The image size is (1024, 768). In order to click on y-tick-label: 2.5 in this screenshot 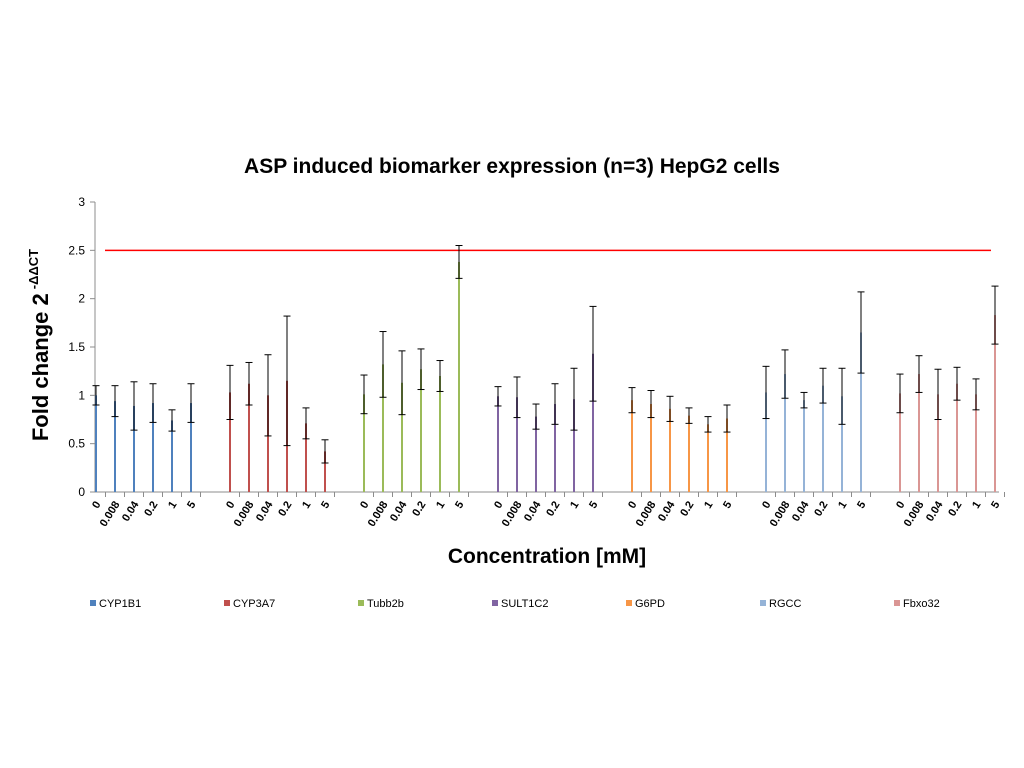, I will do `click(76, 250)`.